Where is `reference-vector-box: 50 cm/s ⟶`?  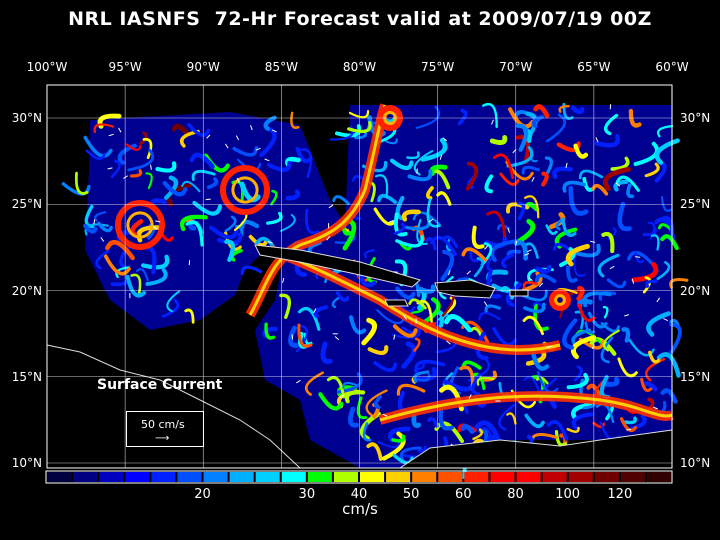 reference-vector-box: 50 cm/s ⟶ is located at coordinates (165, 429).